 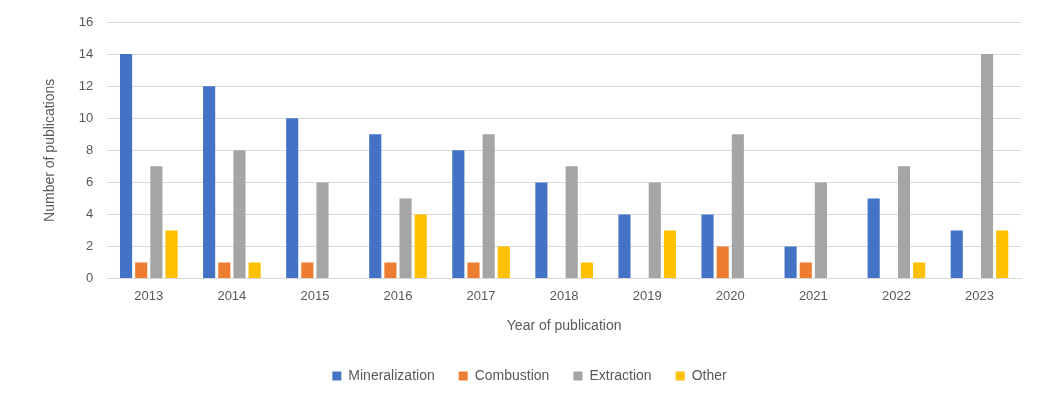 I want to click on y-tick-label: 10, so click(x=86, y=117).